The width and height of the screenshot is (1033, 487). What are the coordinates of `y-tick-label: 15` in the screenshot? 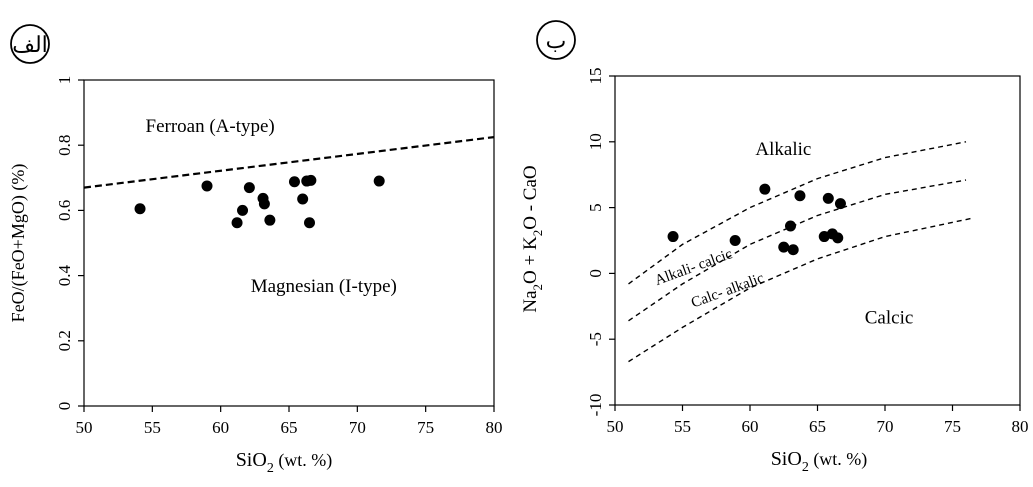 It's located at (595, 76).